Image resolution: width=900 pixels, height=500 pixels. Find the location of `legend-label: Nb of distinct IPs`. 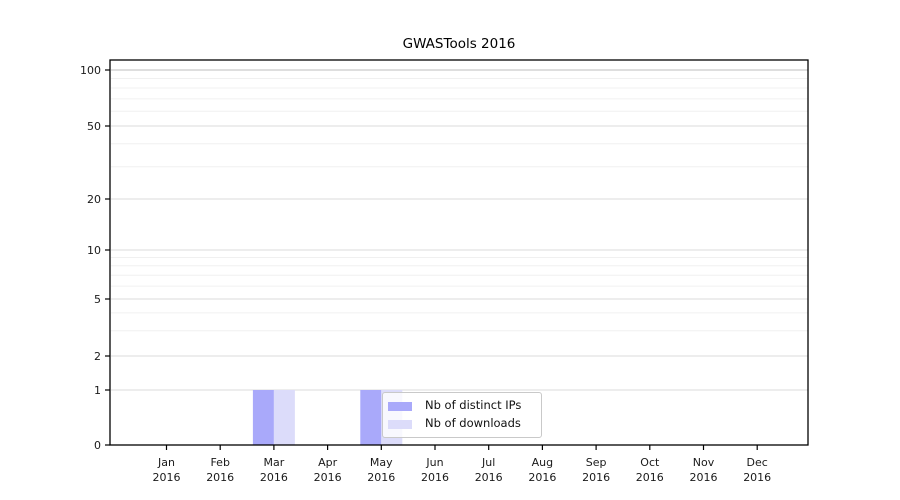

legend-label: Nb of distinct IPs is located at coordinates (473, 405).